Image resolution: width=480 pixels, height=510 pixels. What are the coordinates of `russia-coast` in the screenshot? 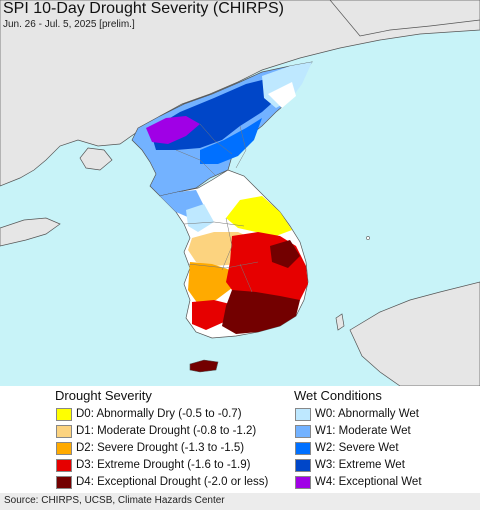 It's located at (404, 18).